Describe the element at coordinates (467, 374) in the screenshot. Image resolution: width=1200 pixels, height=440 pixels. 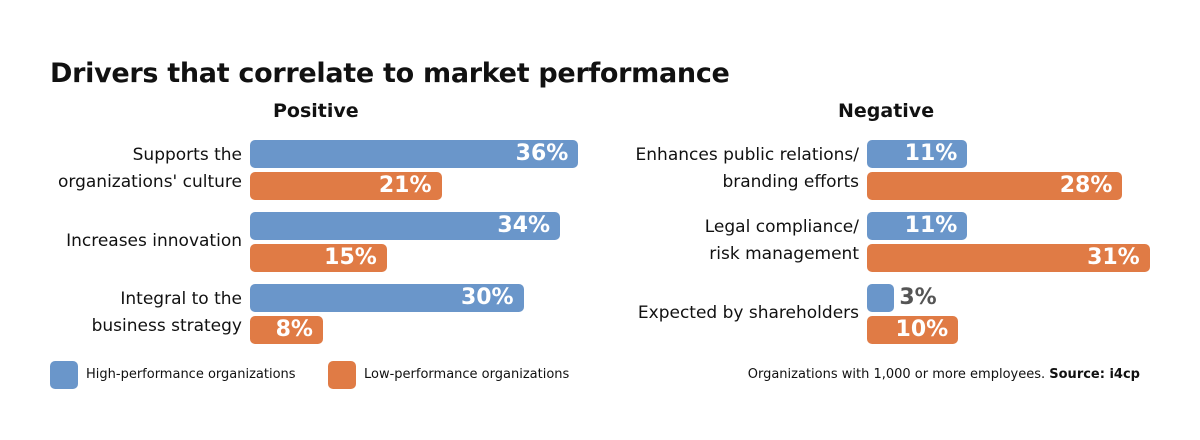
I see `legend-label-low: Low-performance organizations` at that location.